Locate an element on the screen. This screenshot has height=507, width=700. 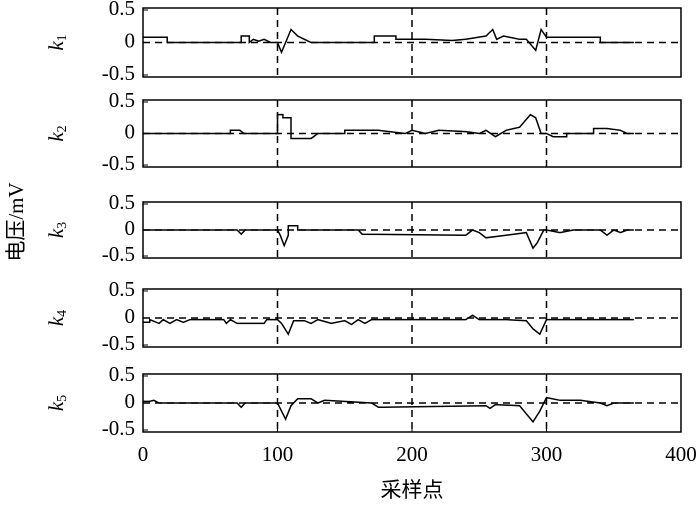
panel-label-sub: 3 is located at coordinates (62, 225).